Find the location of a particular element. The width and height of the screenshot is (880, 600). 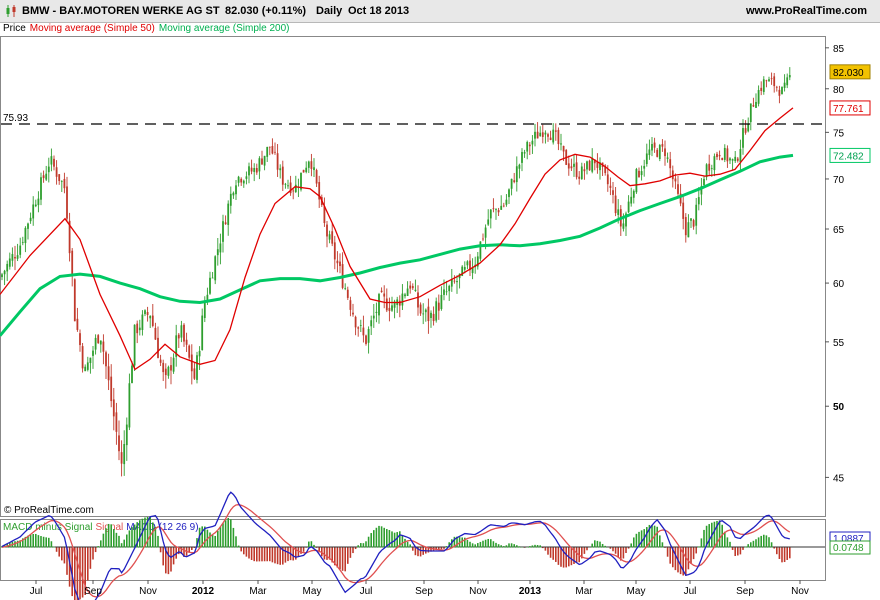

ma200-last-label: 72.482 is located at coordinates (850, 155).